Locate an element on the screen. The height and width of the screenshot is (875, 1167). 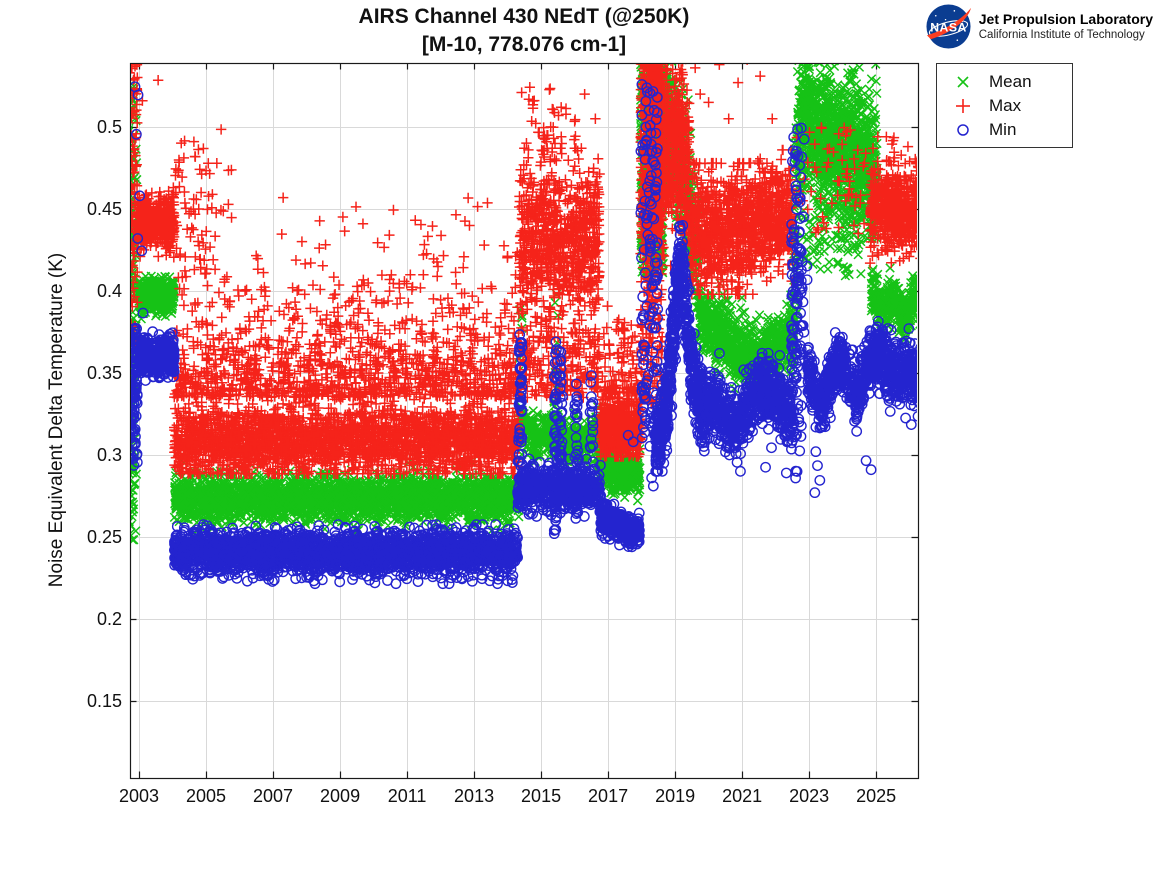
y-tick-label: 0.4 is located at coordinates (109, 290).